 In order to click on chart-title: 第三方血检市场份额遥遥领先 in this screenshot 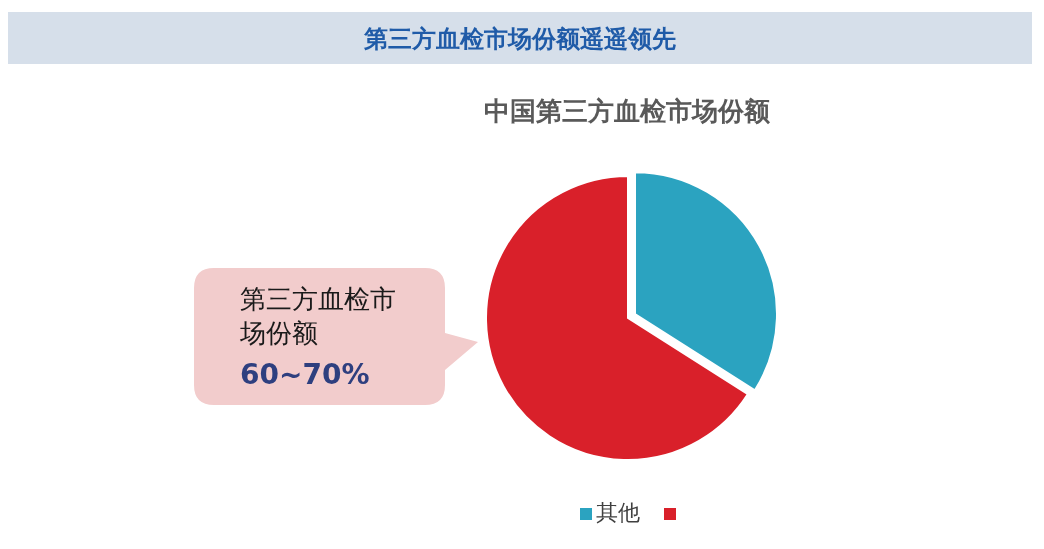, I will do `click(519, 39)`.